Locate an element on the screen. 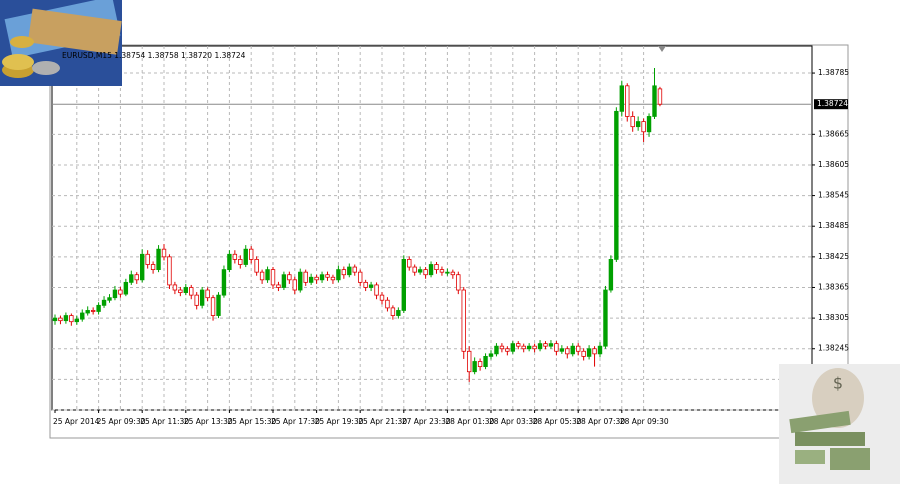  x-tick-label: 25 Apr 13:30 is located at coordinates (208, 421).